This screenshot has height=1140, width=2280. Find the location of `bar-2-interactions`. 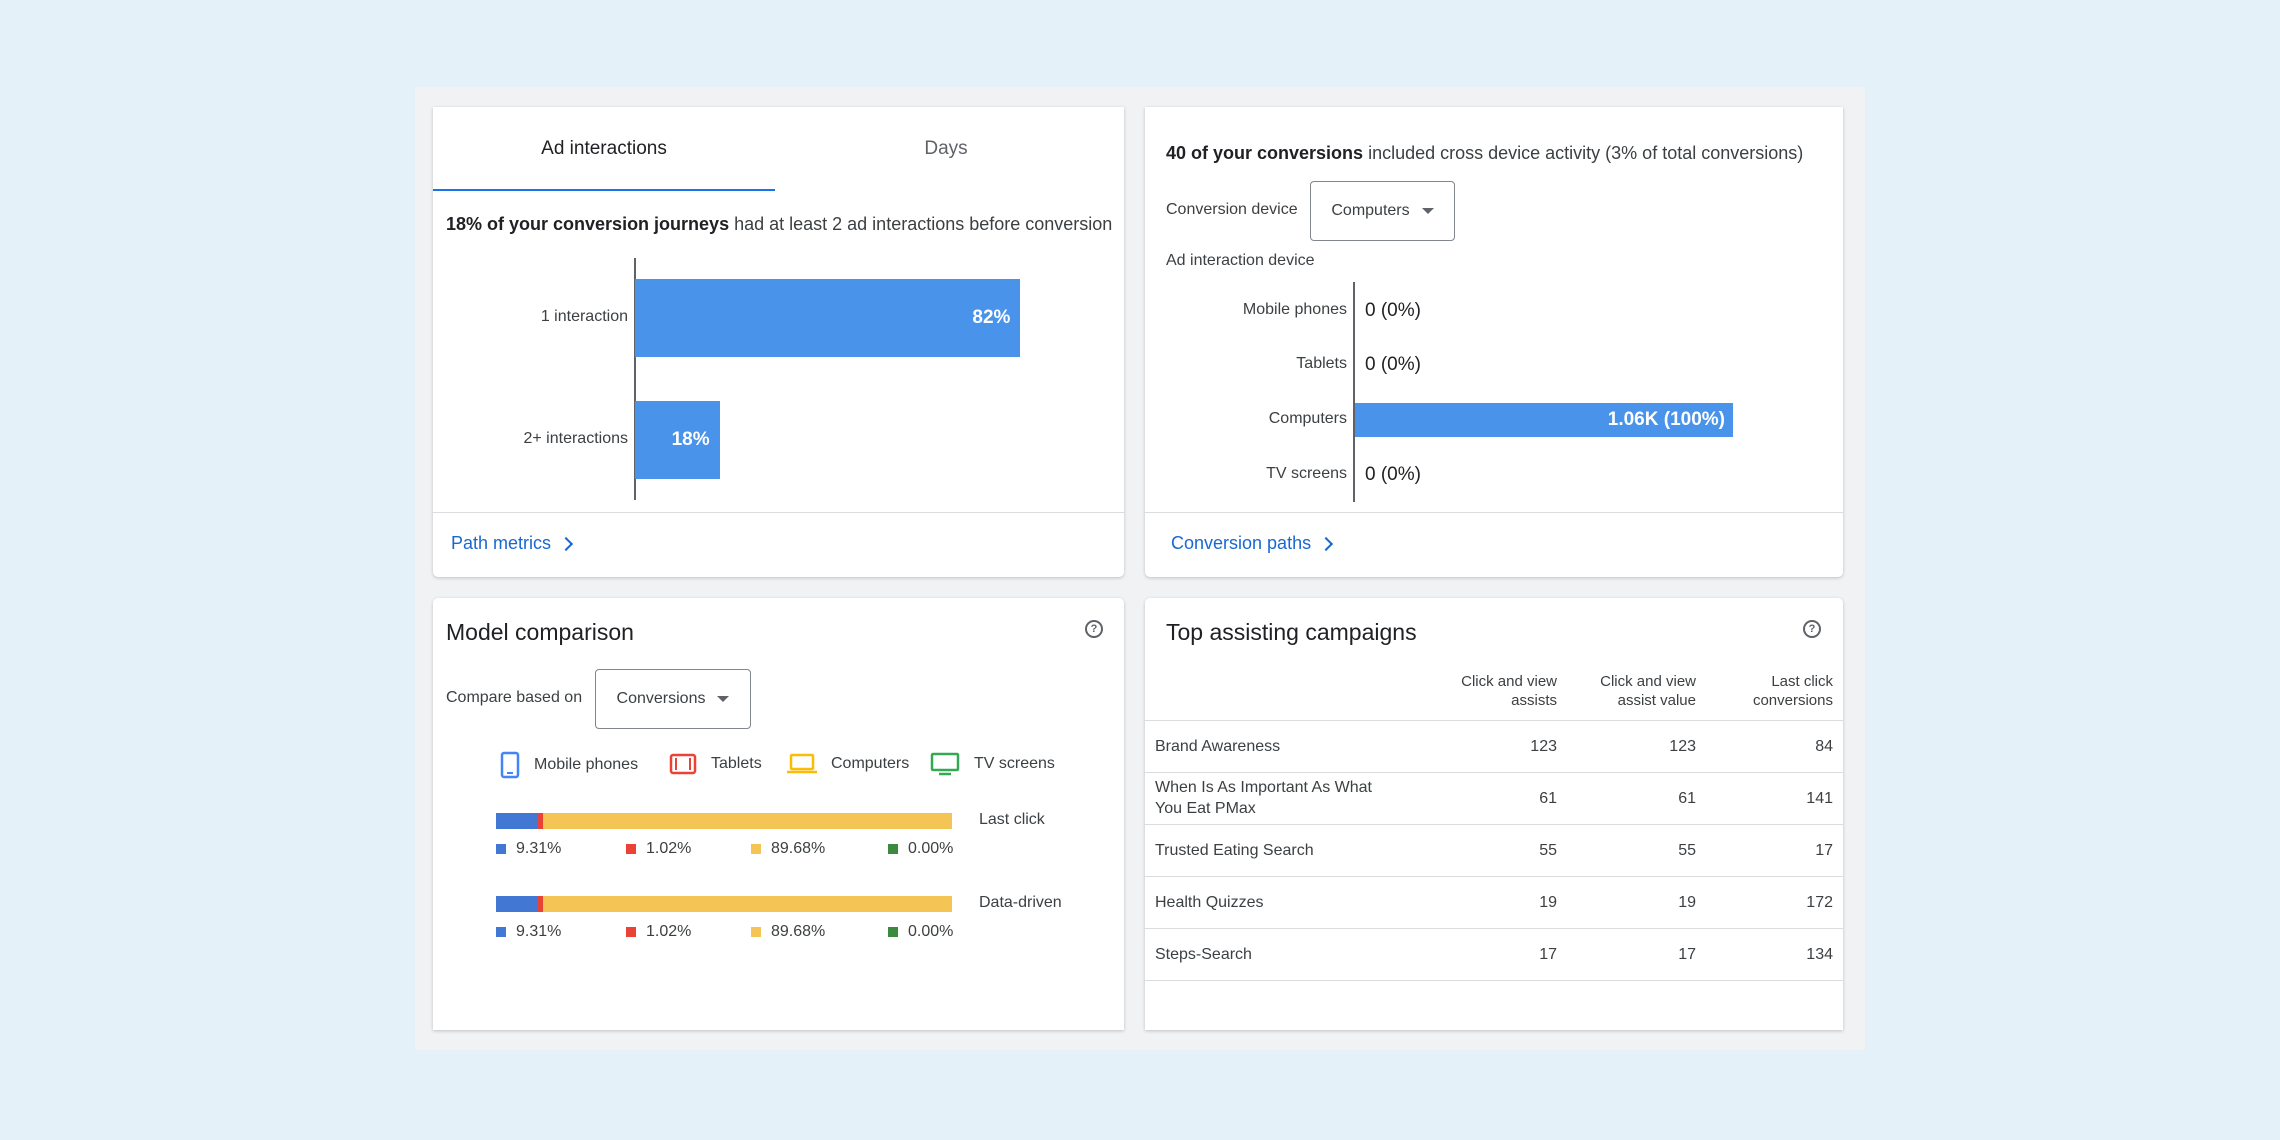

bar-2-interactions is located at coordinates (677, 440).